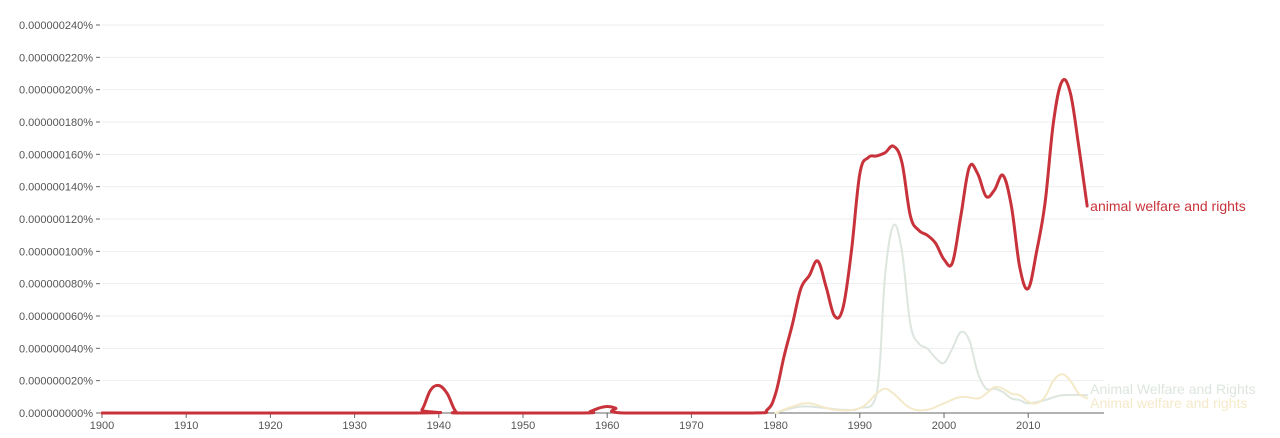 Image resolution: width=1280 pixels, height=438 pixels. What do you see at coordinates (56, 188) in the screenshot?
I see `y-tick-label: 0.000000140%` at bounding box center [56, 188].